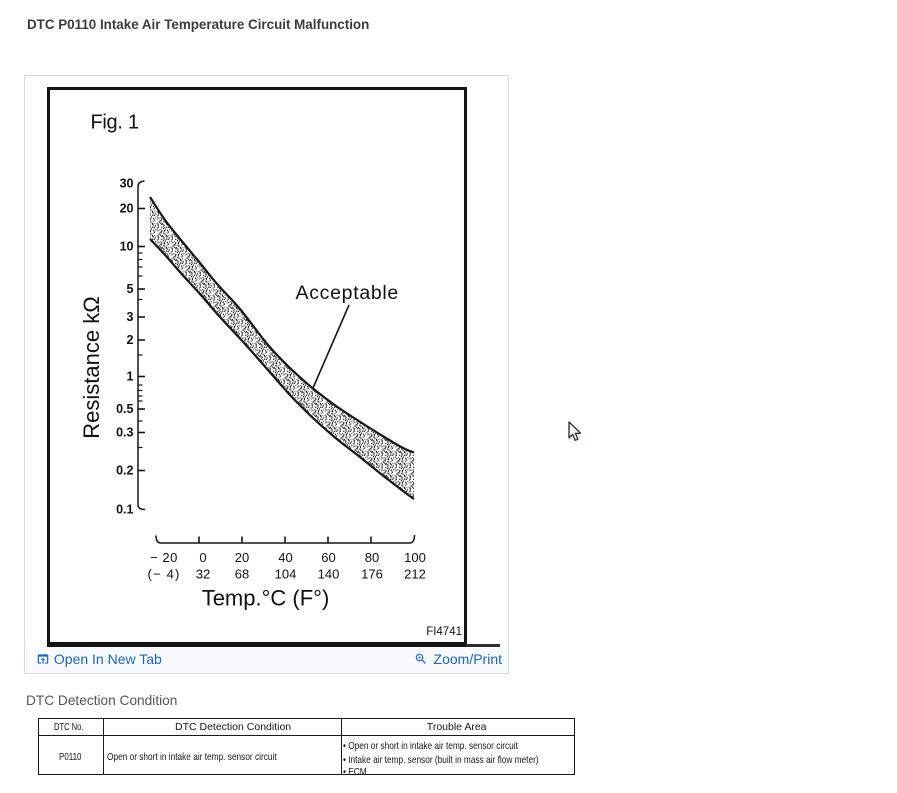  Describe the element at coordinates (127, 184) in the screenshot. I see `svg-text: 30` at that location.